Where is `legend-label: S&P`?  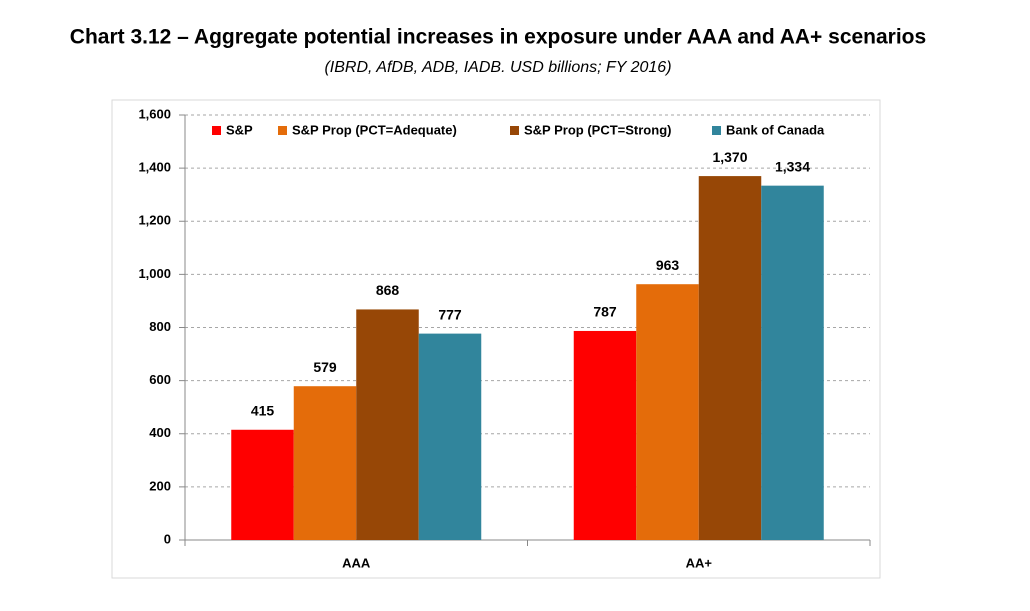 legend-label: S&P is located at coordinates (239, 129).